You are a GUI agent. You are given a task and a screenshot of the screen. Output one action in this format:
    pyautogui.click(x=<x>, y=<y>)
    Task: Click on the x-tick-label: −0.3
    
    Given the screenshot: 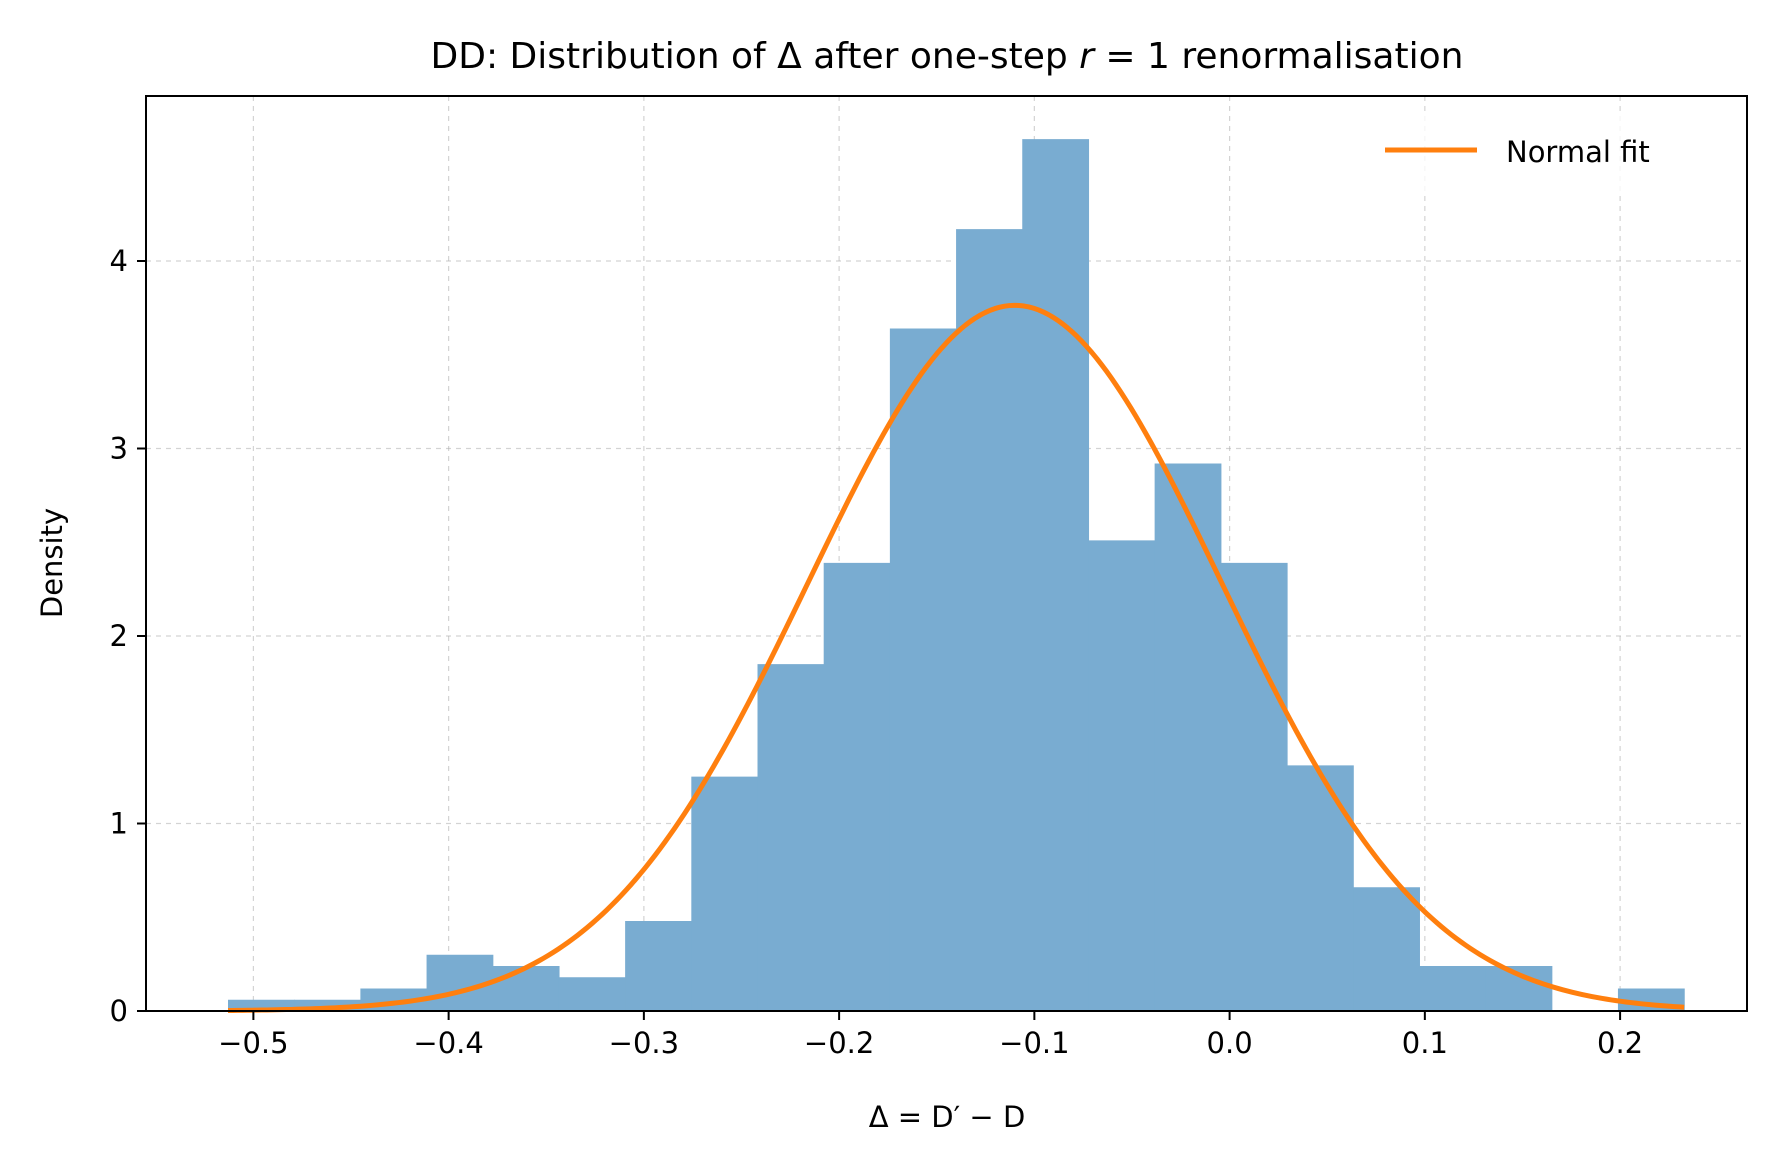 What is the action you would take?
    pyautogui.click(x=644, y=1043)
    